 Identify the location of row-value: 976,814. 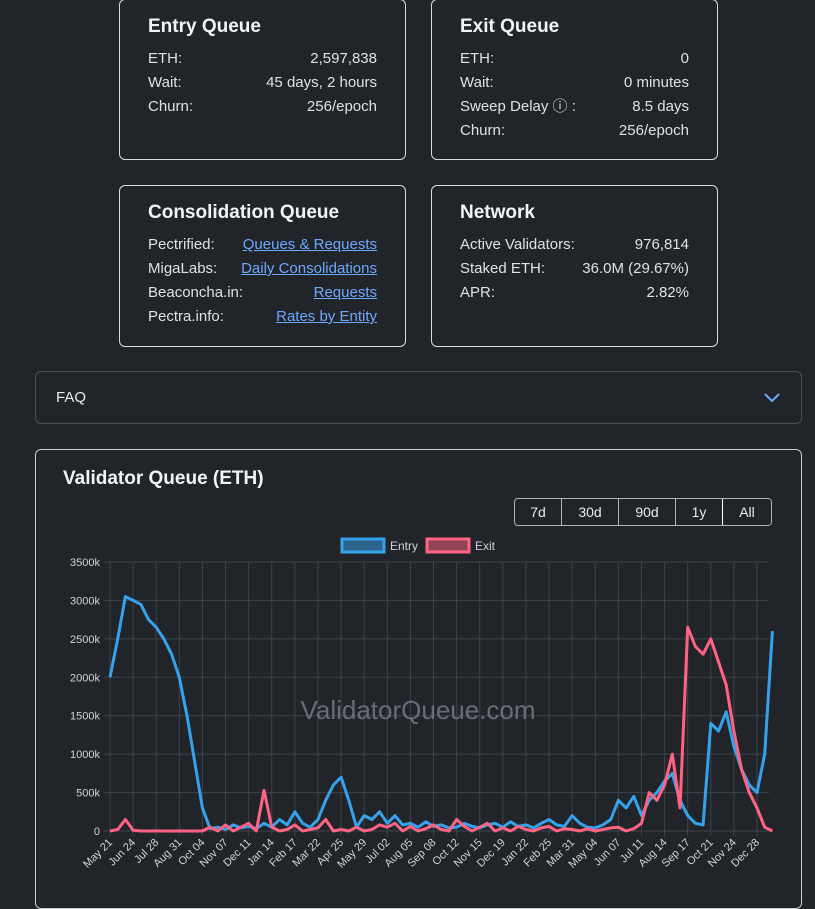
(661, 244).